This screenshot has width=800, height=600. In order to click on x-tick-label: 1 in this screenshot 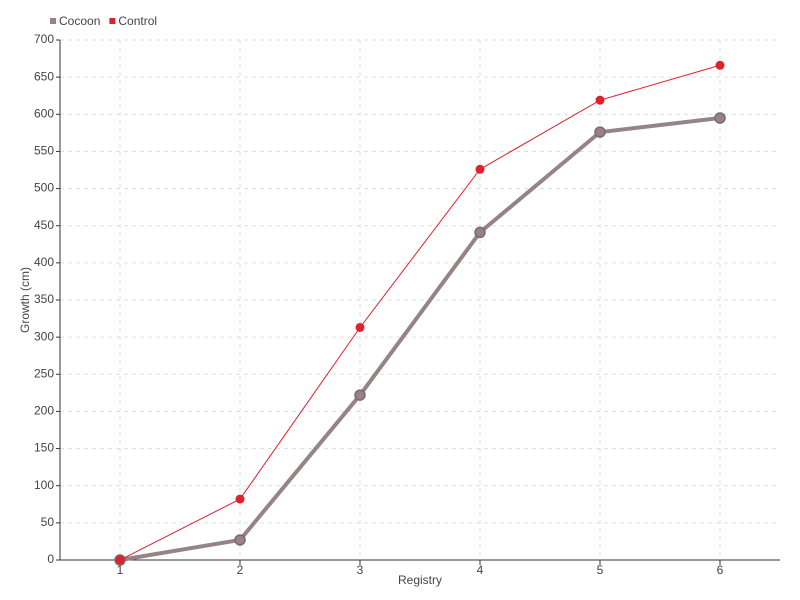, I will do `click(120, 570)`.